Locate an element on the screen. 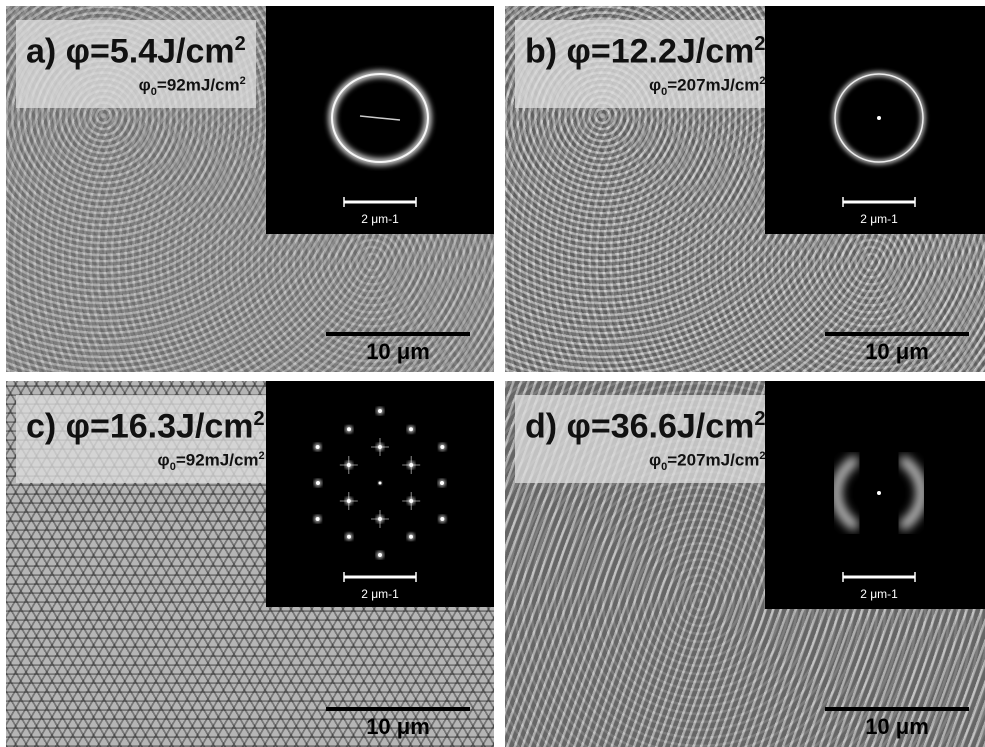 The height and width of the screenshot is (747, 985). fft-arc-left is located at coordinates (845, 493).